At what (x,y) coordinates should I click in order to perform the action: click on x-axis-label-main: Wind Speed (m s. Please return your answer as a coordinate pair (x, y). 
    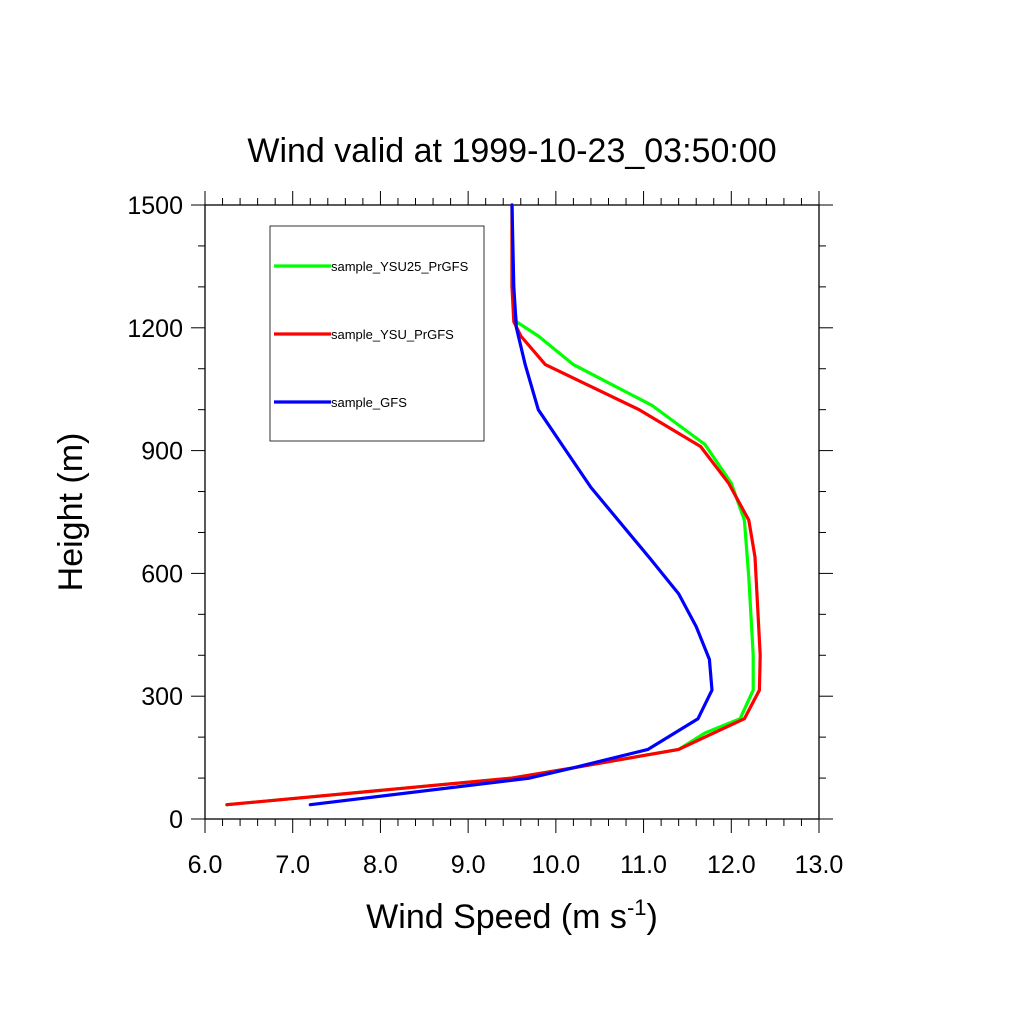
    Looking at the image, I should click on (496, 917).